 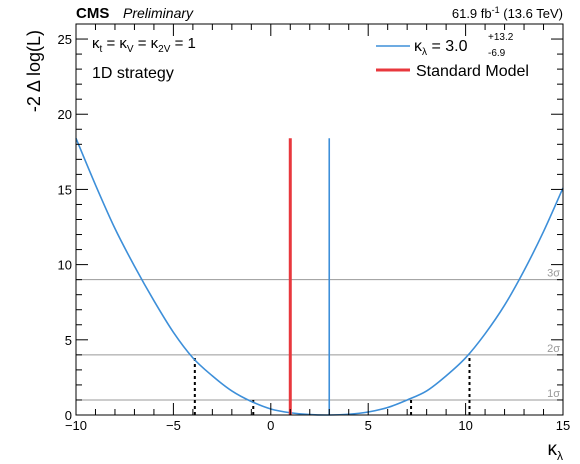 I want to click on interval-markers, so click(x=332, y=384).